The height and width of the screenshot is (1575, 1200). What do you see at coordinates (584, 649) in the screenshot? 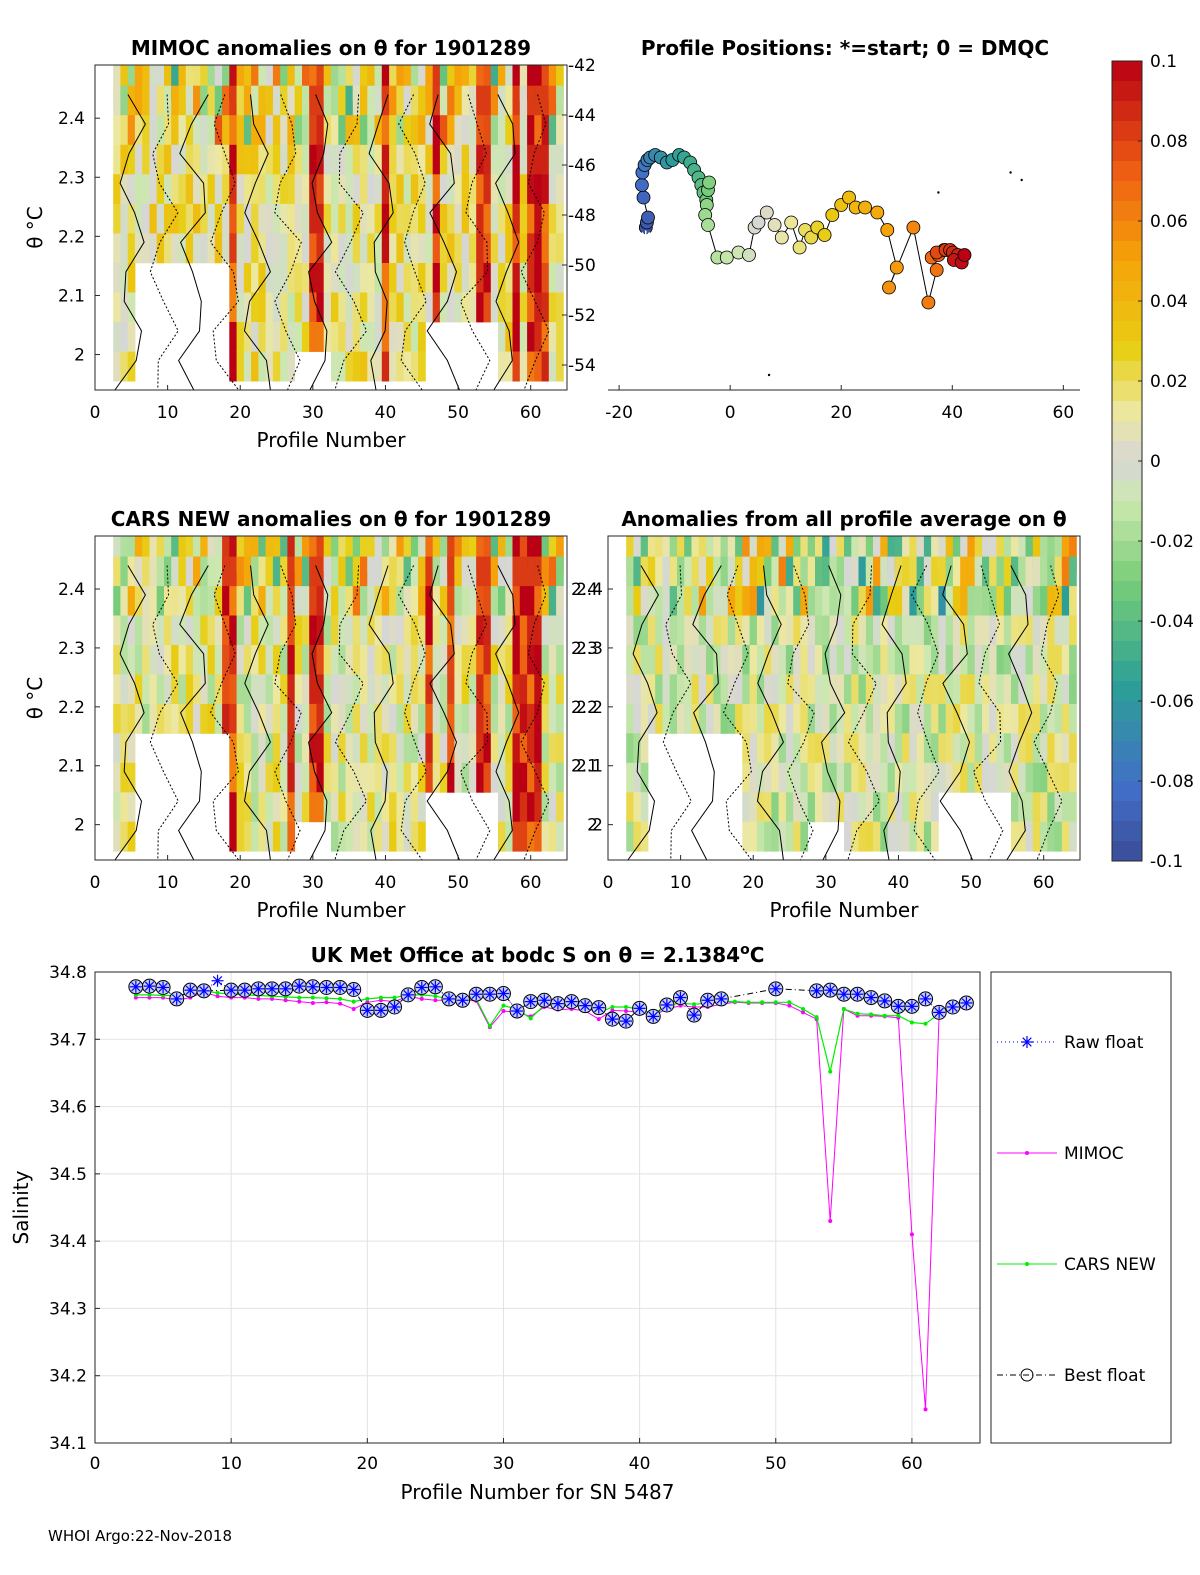
I see `y-tick-label: 2.3` at bounding box center [584, 649].